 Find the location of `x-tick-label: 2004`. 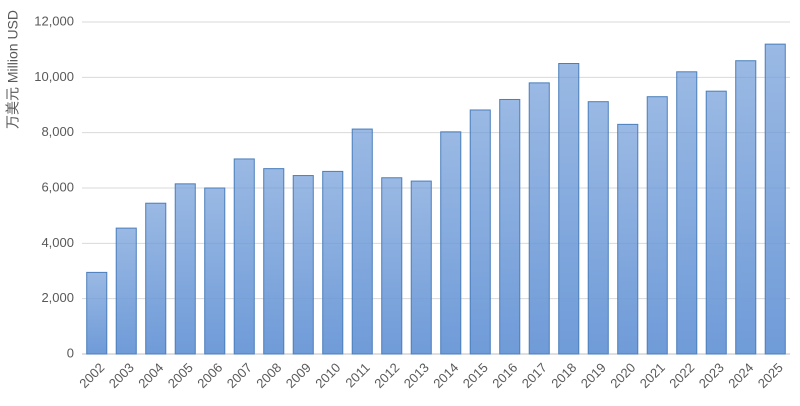

x-tick-label: 2004 is located at coordinates (150, 375).